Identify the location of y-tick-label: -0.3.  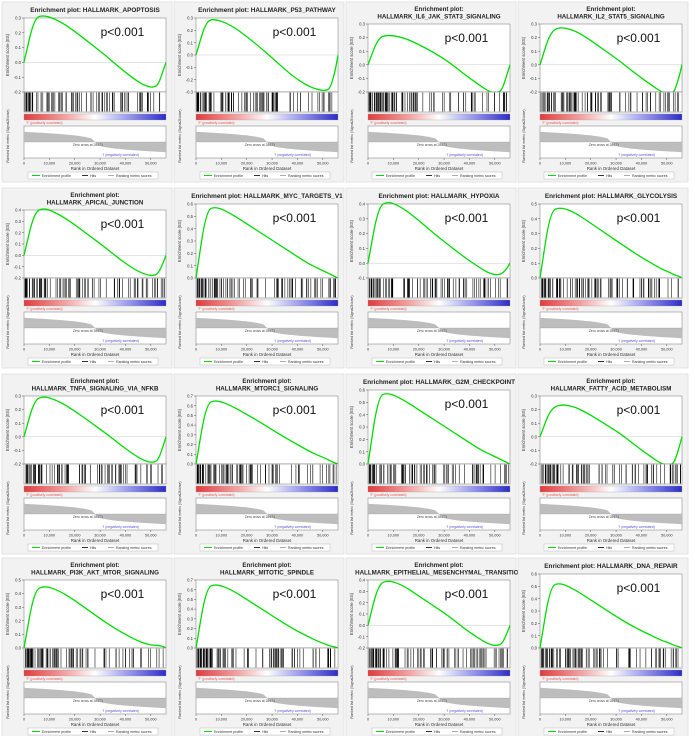
(190, 92).